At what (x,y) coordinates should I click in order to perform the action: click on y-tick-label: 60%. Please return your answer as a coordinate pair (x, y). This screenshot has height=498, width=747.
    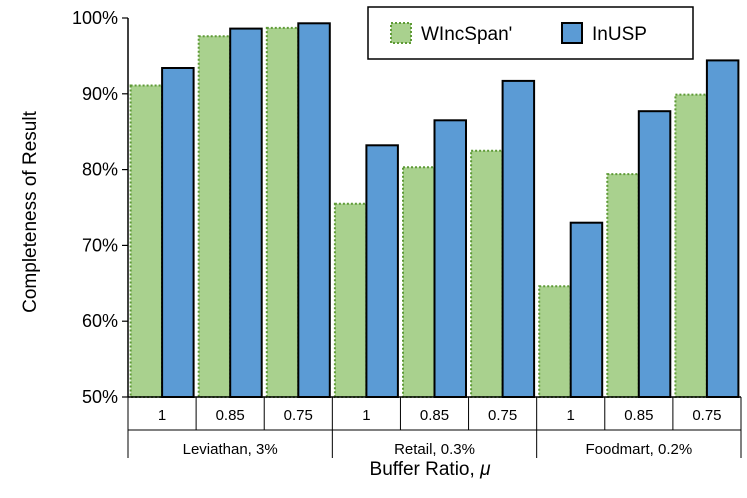
    Looking at the image, I should click on (100, 321).